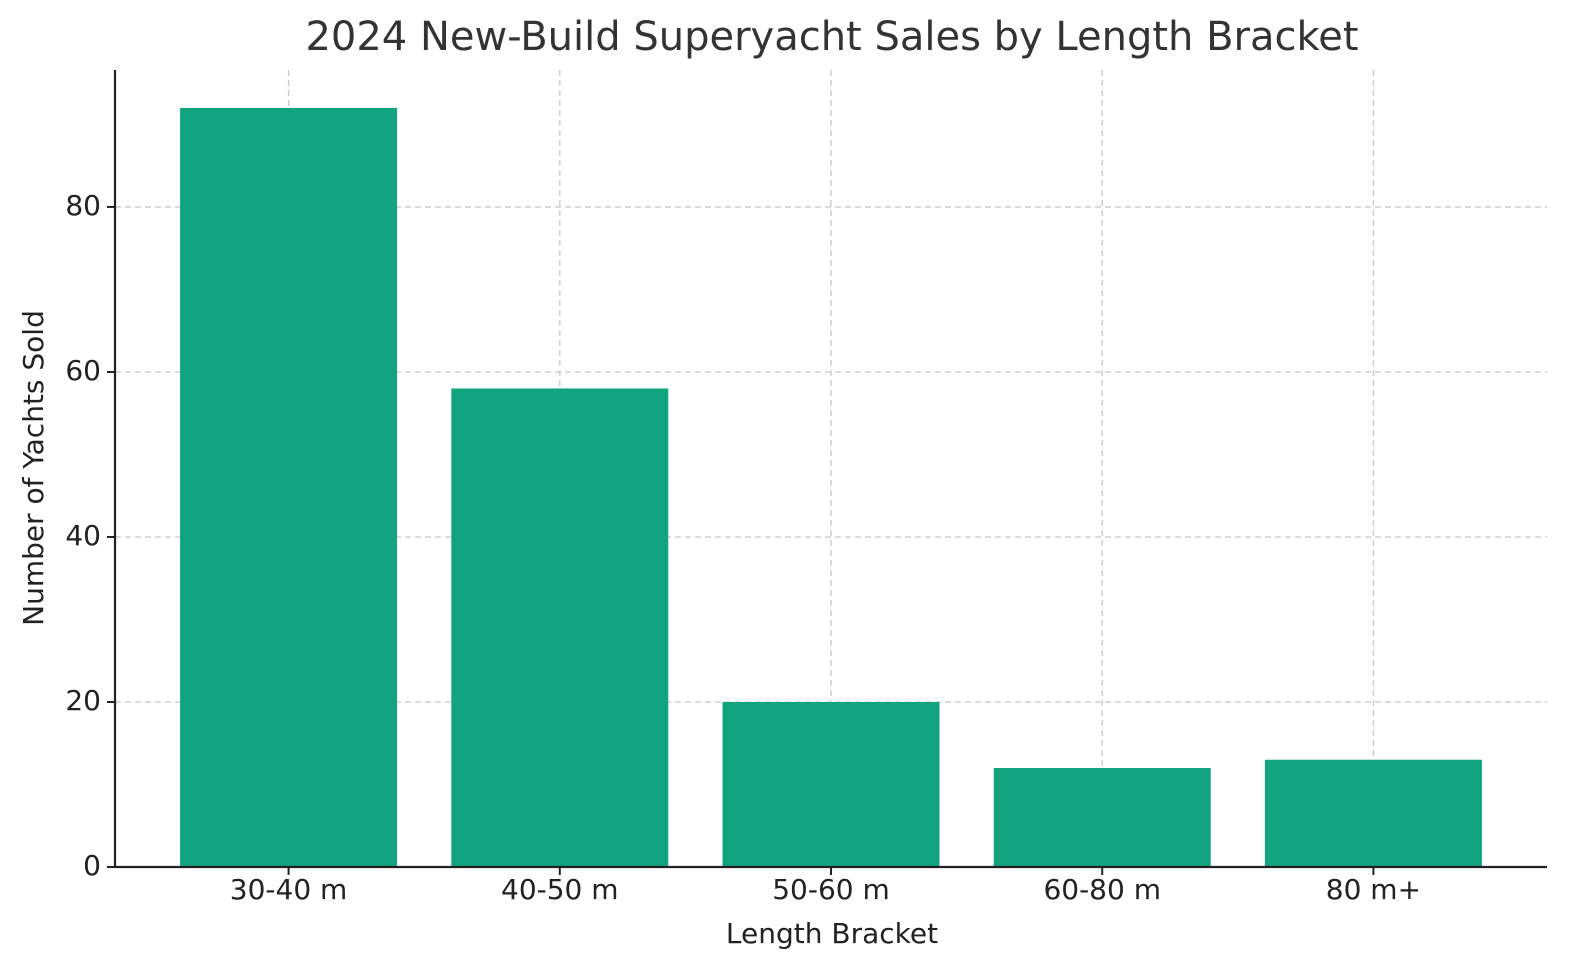 Image resolution: width=1580 pixels, height=980 pixels. What do you see at coordinates (92, 865) in the screenshot?
I see `y-tick-label: 0` at bounding box center [92, 865].